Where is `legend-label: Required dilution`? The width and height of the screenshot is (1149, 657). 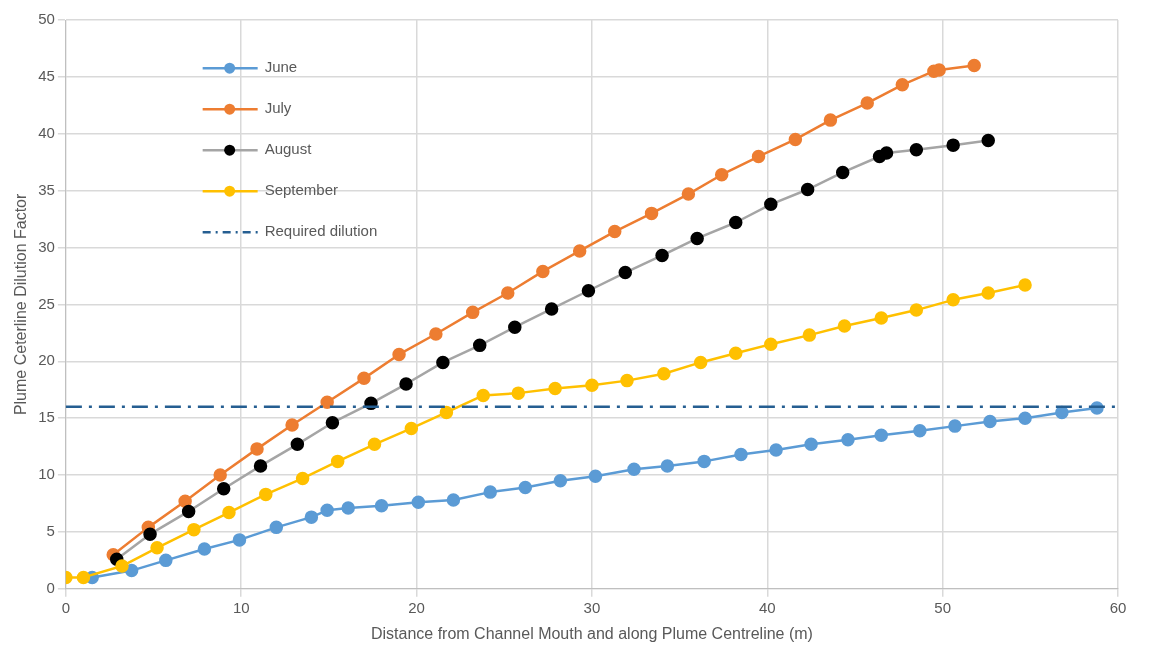
legend-label: Required dilution is located at coordinates (321, 231).